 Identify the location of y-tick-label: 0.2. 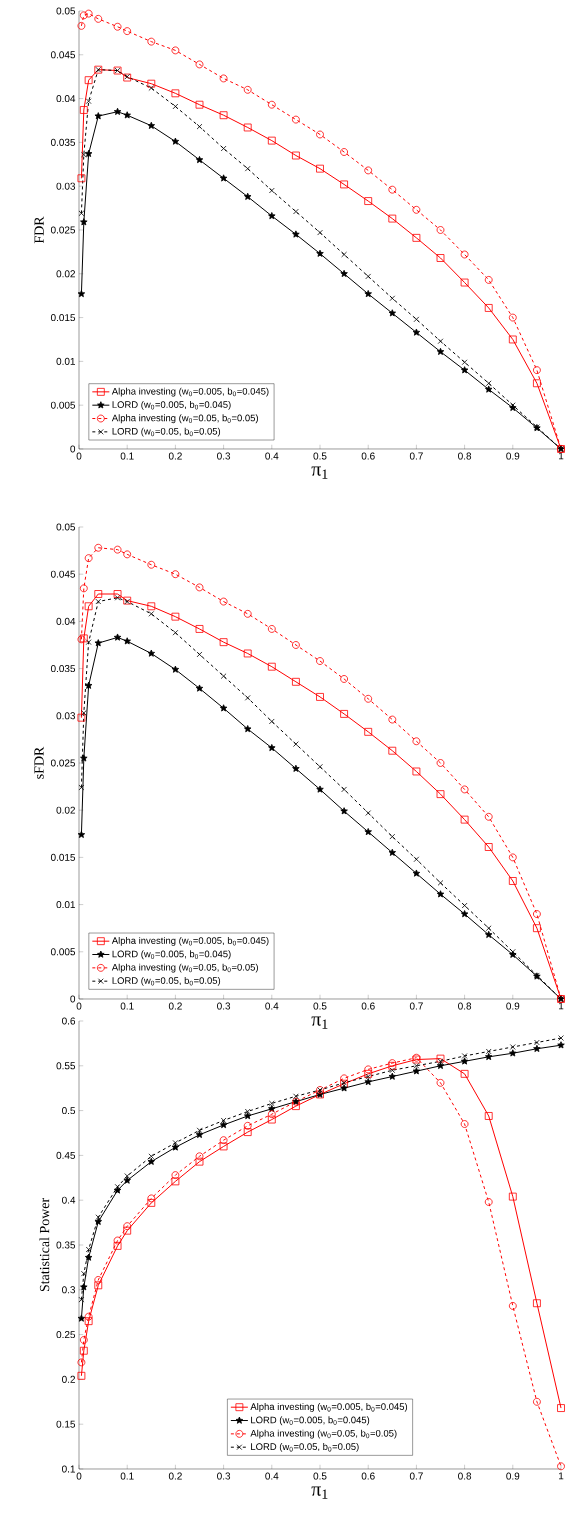
(68, 1379).